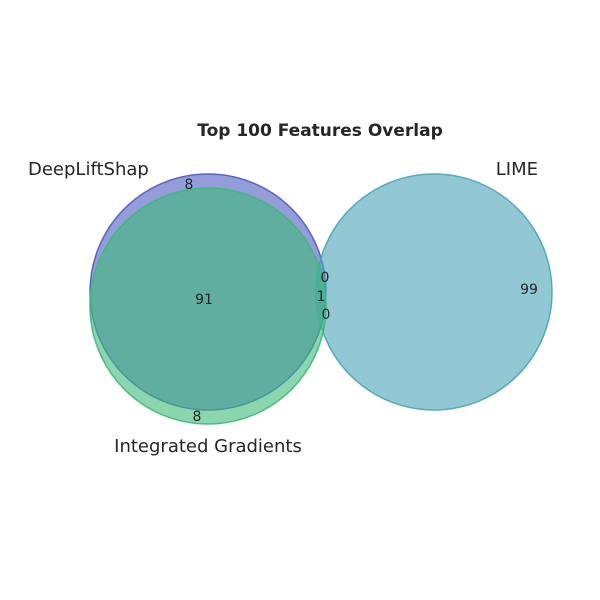 The height and width of the screenshot is (600, 600). Describe the element at coordinates (197, 417) in the screenshot. I see `region-integrated-gradients-only: 8` at that location.